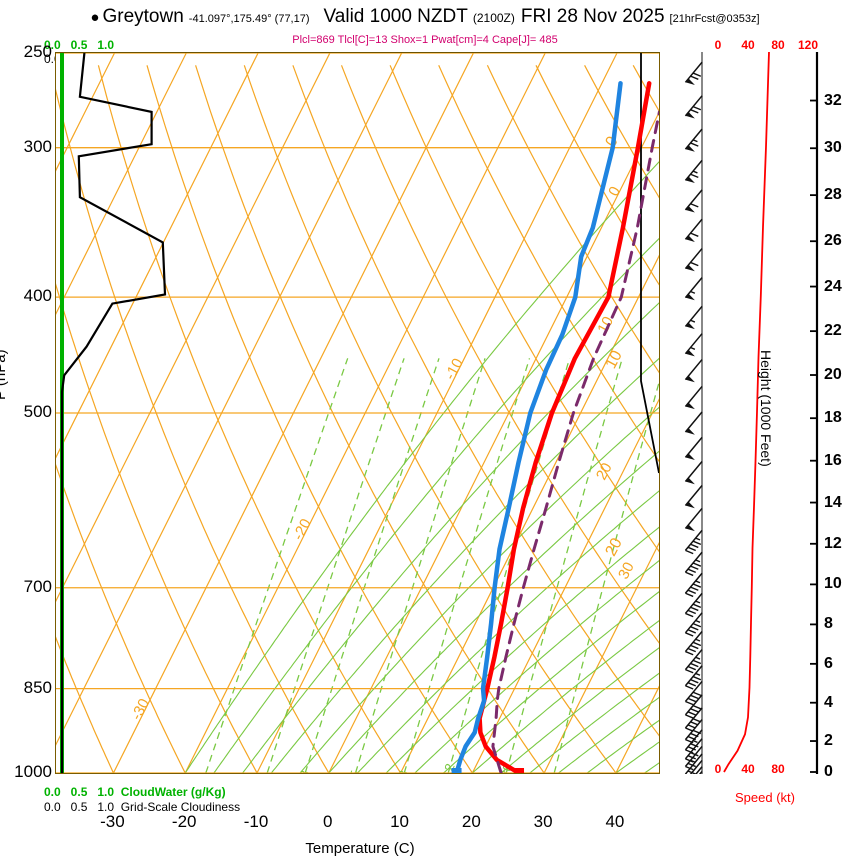 This screenshot has width=850, height=860. Describe the element at coordinates (135, 792) in the screenshot. I see `cloudwater-bottom-scale: 0.0 0.5 1.0 CloudWater (g/Kg)` at that location.